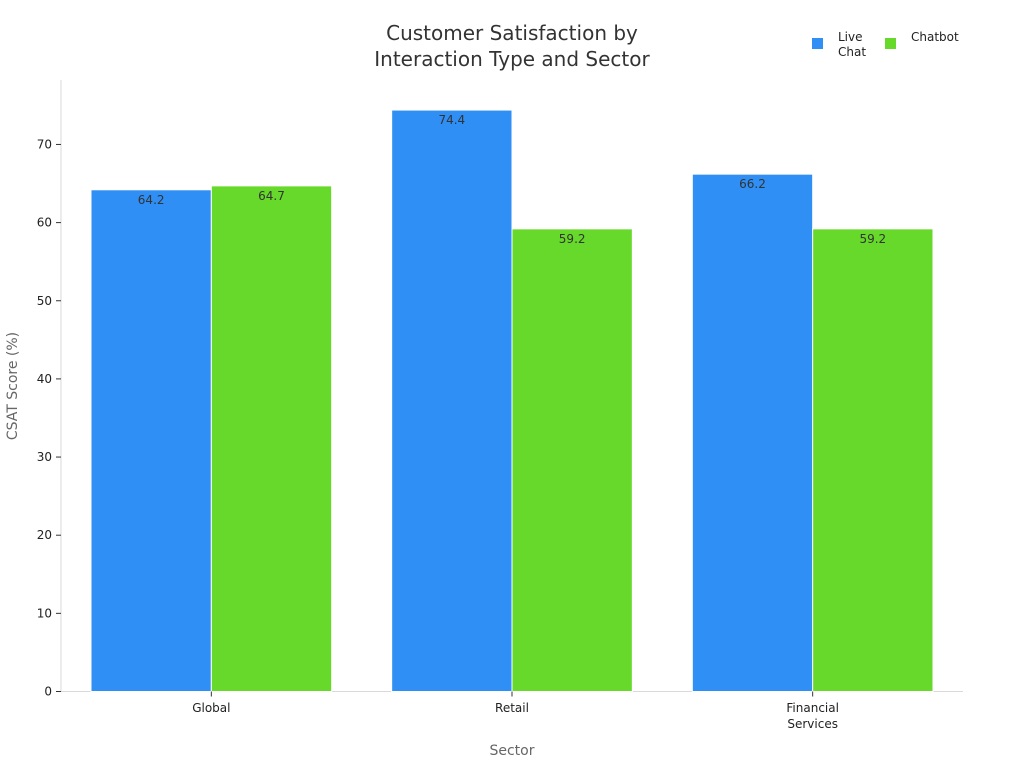 Image resolution: width=1024 pixels, height=768 pixels. I want to click on chart-title-line-2: Interaction Type and Sector, so click(512, 59).